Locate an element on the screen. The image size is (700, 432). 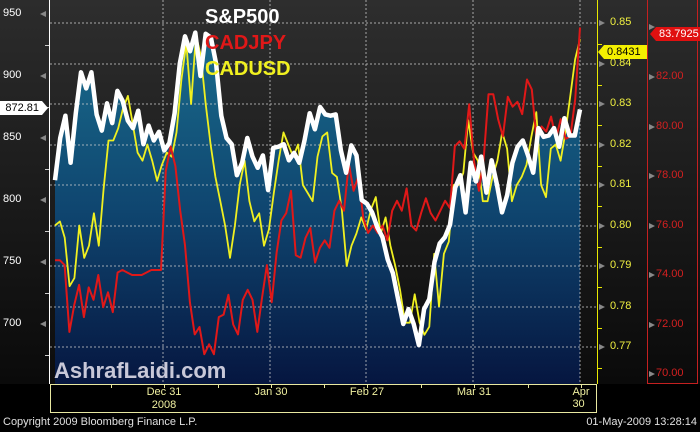
legend-cadusd: CADUSD is located at coordinates (248, 69).